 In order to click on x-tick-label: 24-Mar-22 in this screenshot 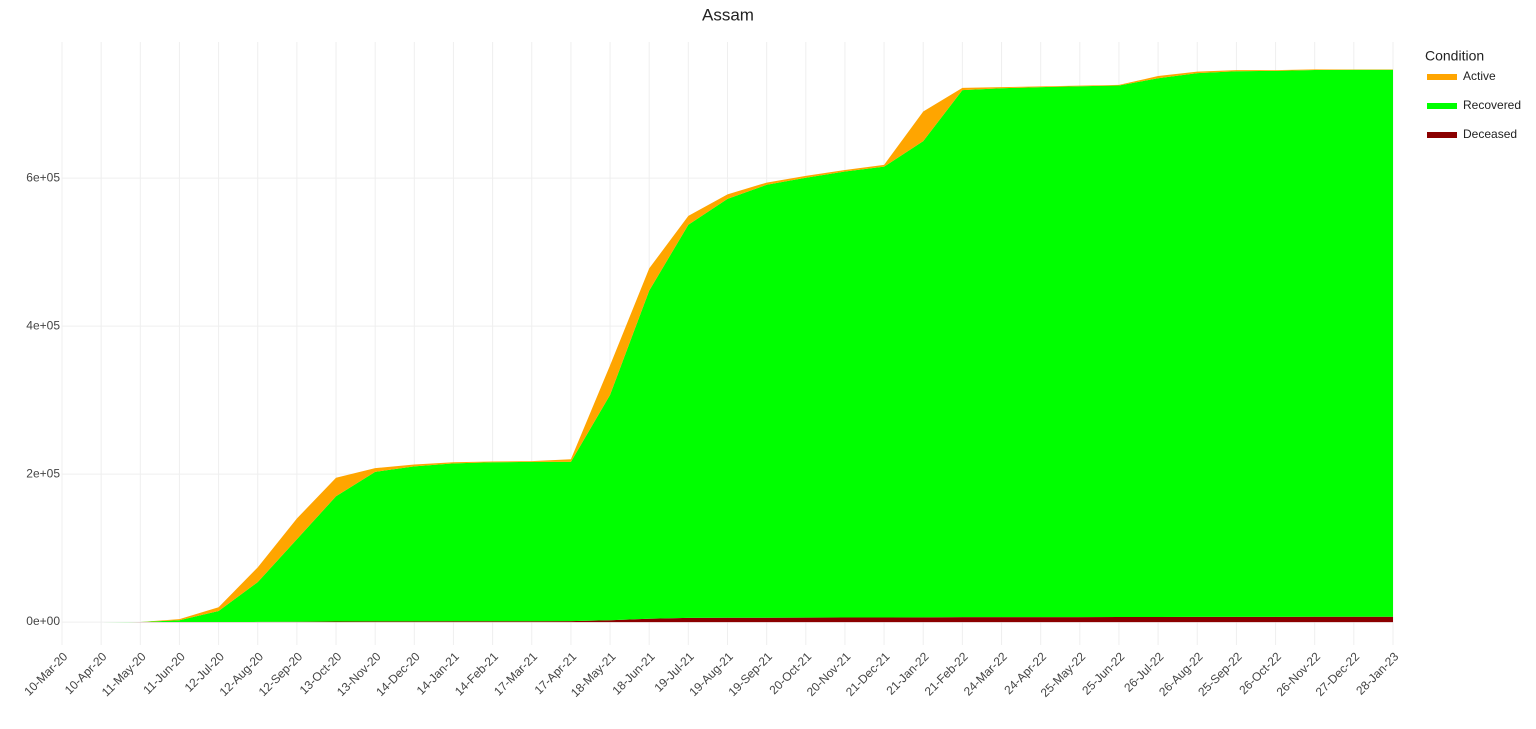, I will do `click(985, 673)`.